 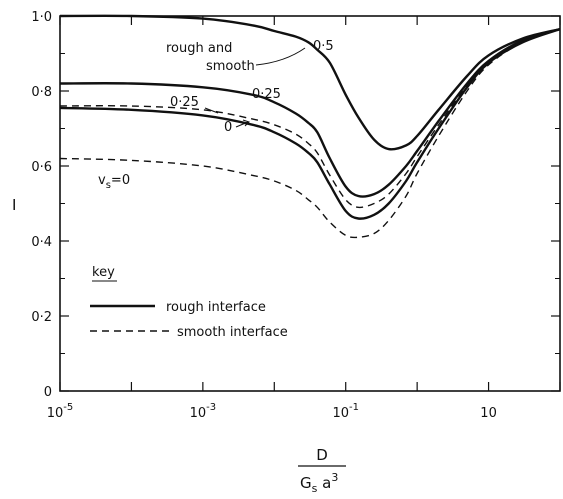 I want to click on annotation-label-0-25-smooth: 0·25, so click(x=184, y=102).